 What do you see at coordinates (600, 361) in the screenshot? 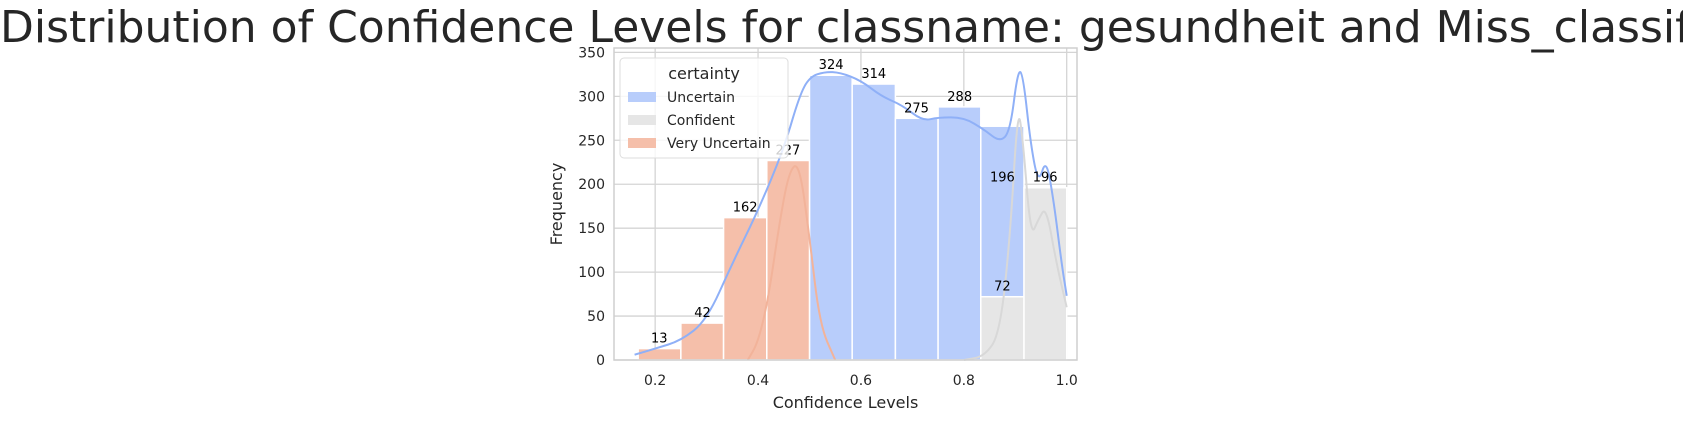
I see `y-tick-label: 0` at bounding box center [600, 361].